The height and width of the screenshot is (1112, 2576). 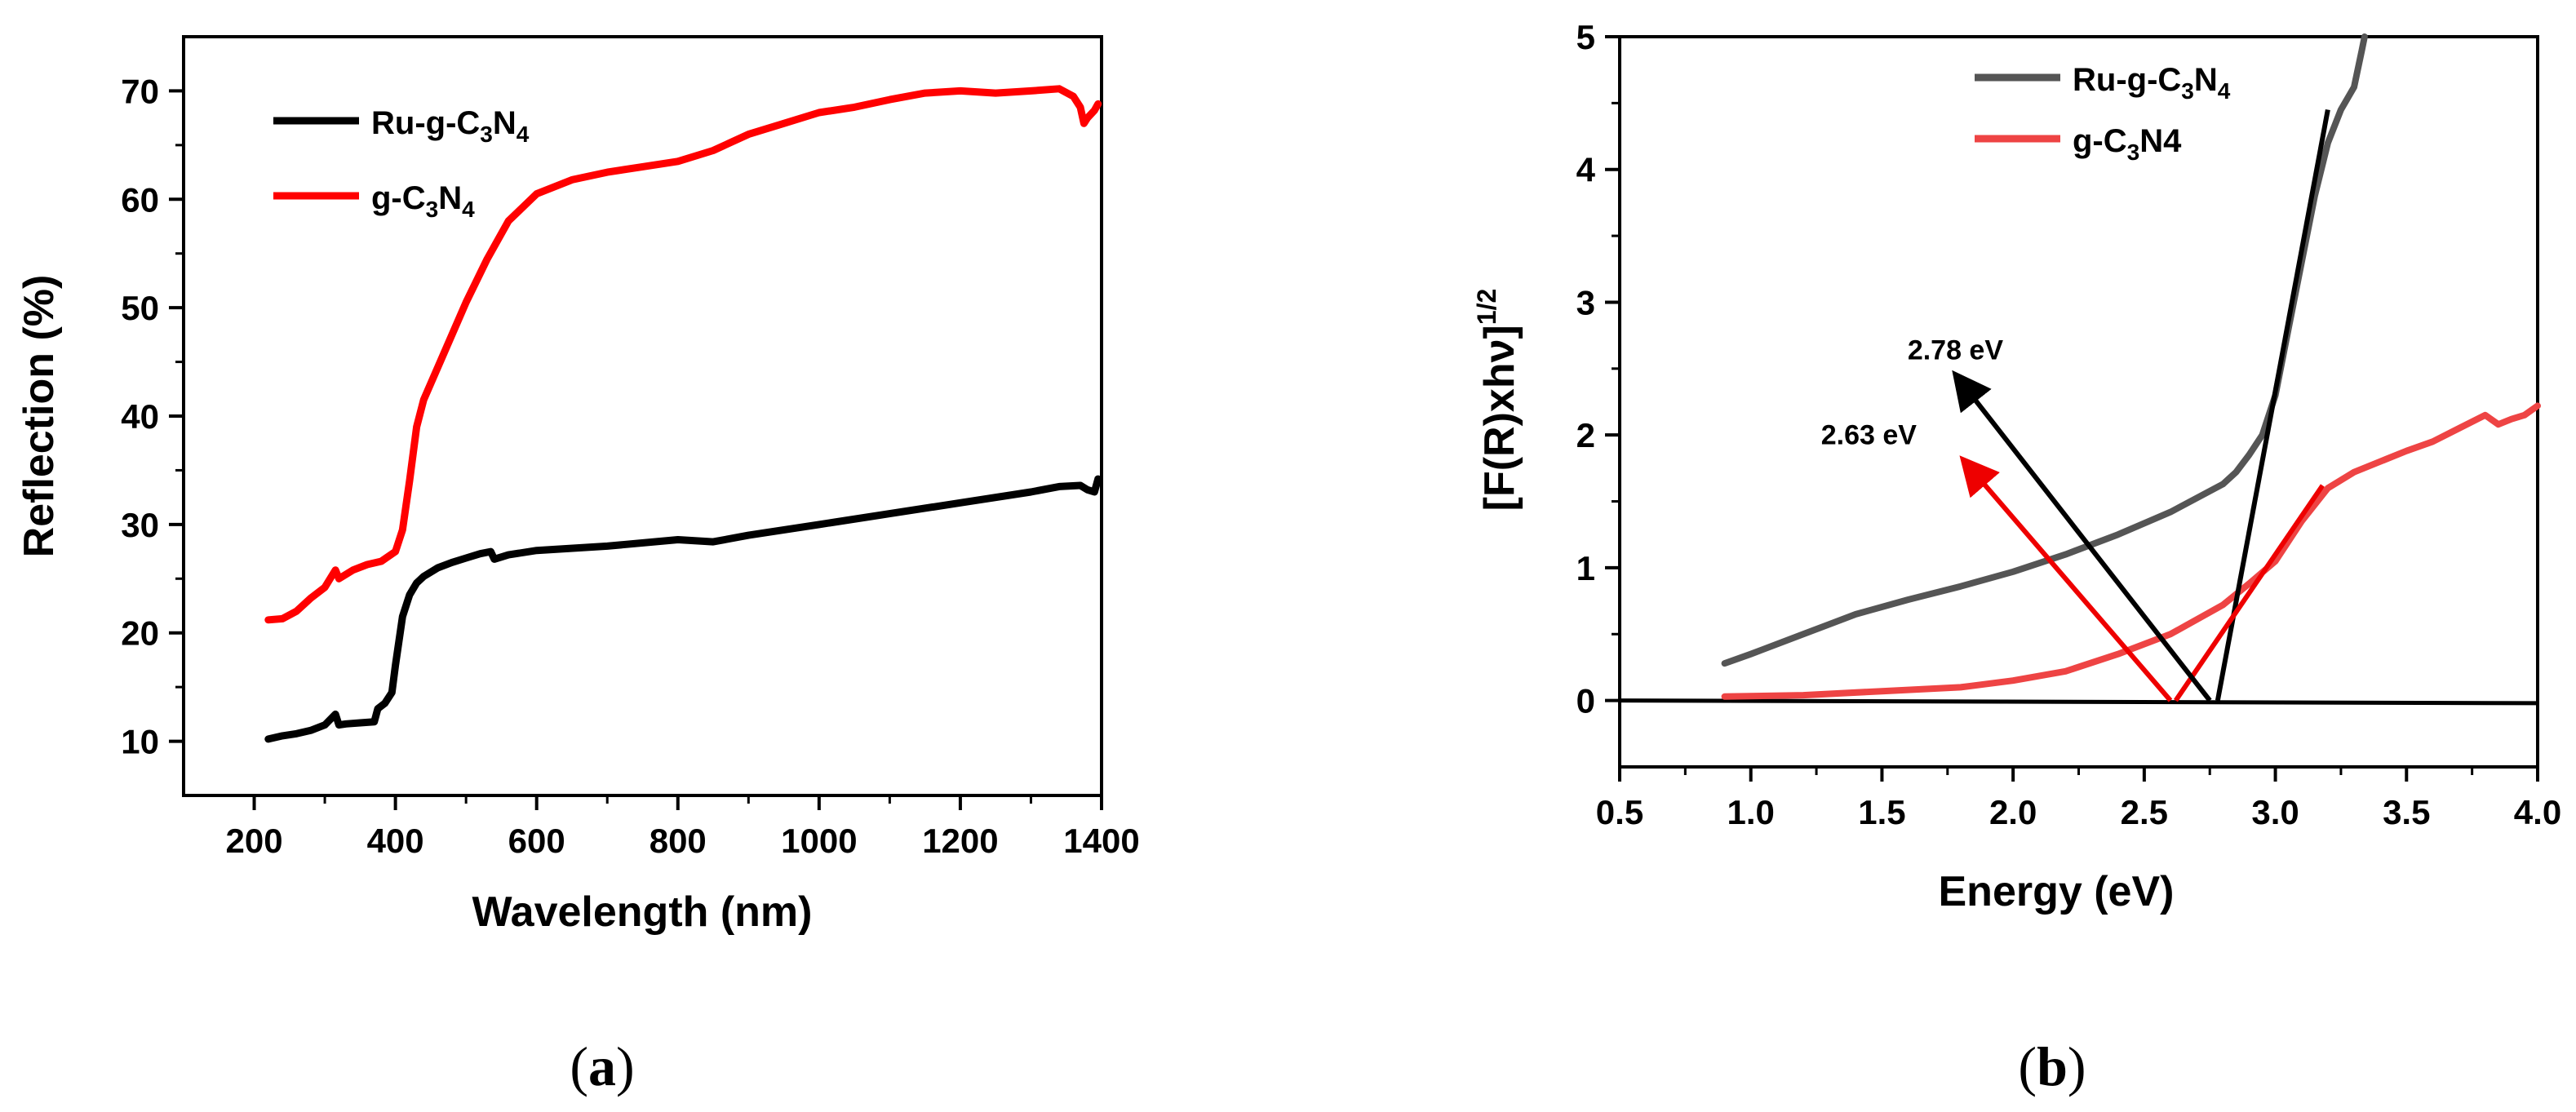 I want to click on y-tick-label: 1, so click(x=1585, y=568).